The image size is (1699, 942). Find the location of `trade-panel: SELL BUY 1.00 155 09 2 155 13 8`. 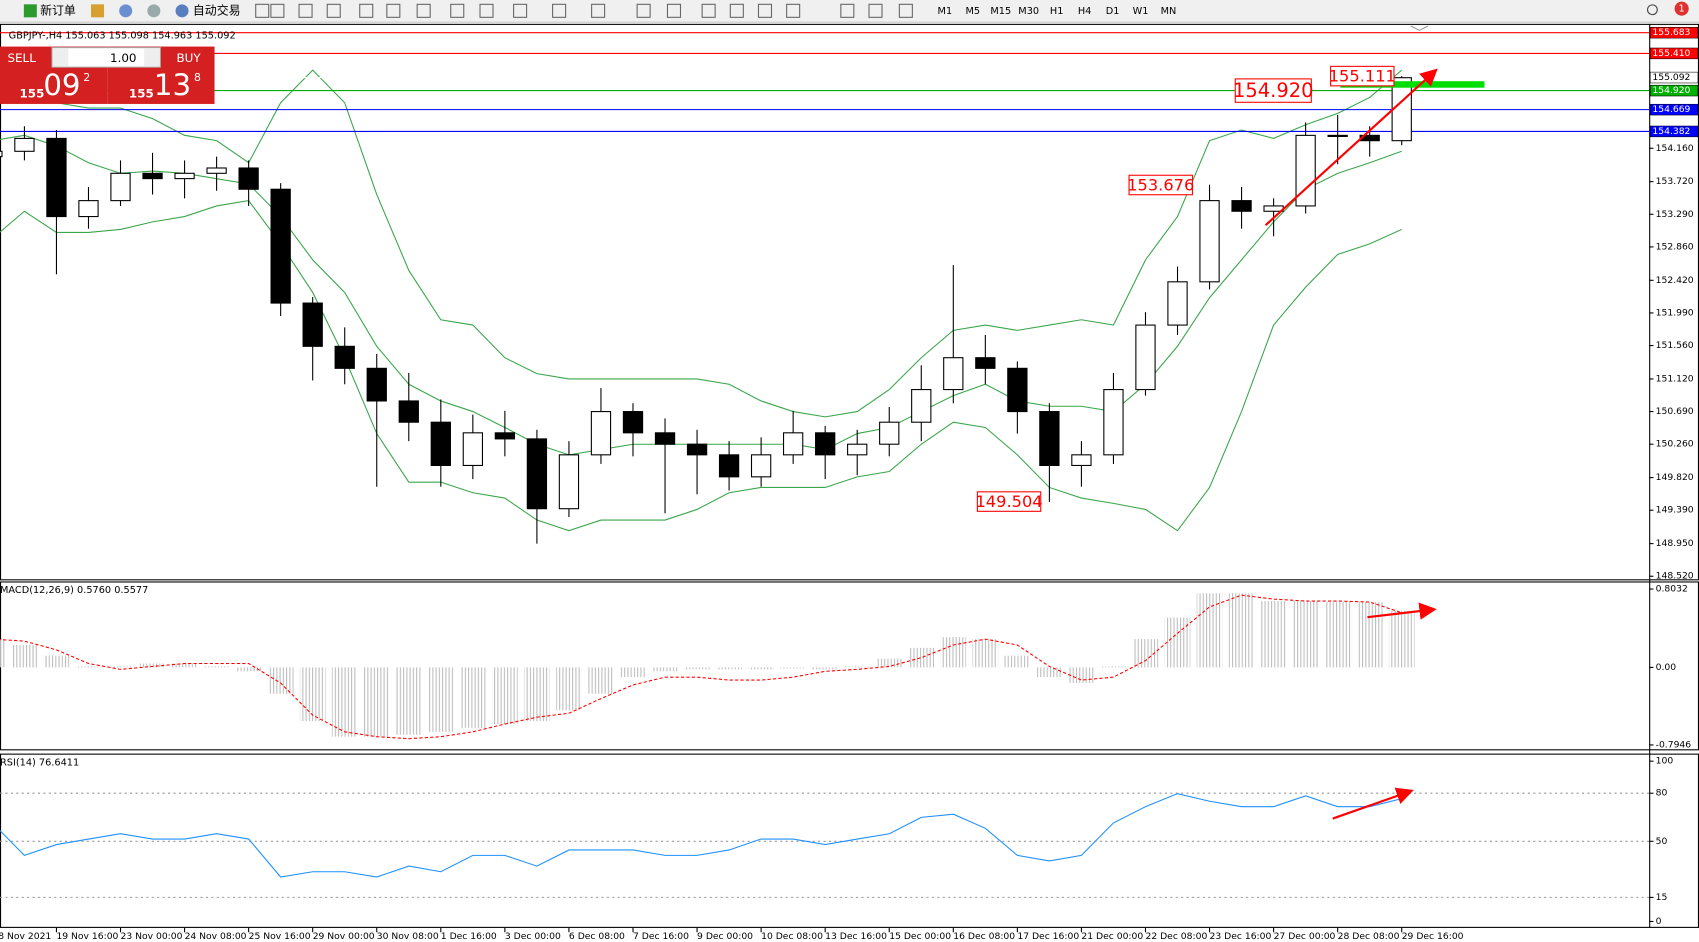

trade-panel: SELL BUY 1.00 155 09 2 155 13 8 is located at coordinates (107, 75).